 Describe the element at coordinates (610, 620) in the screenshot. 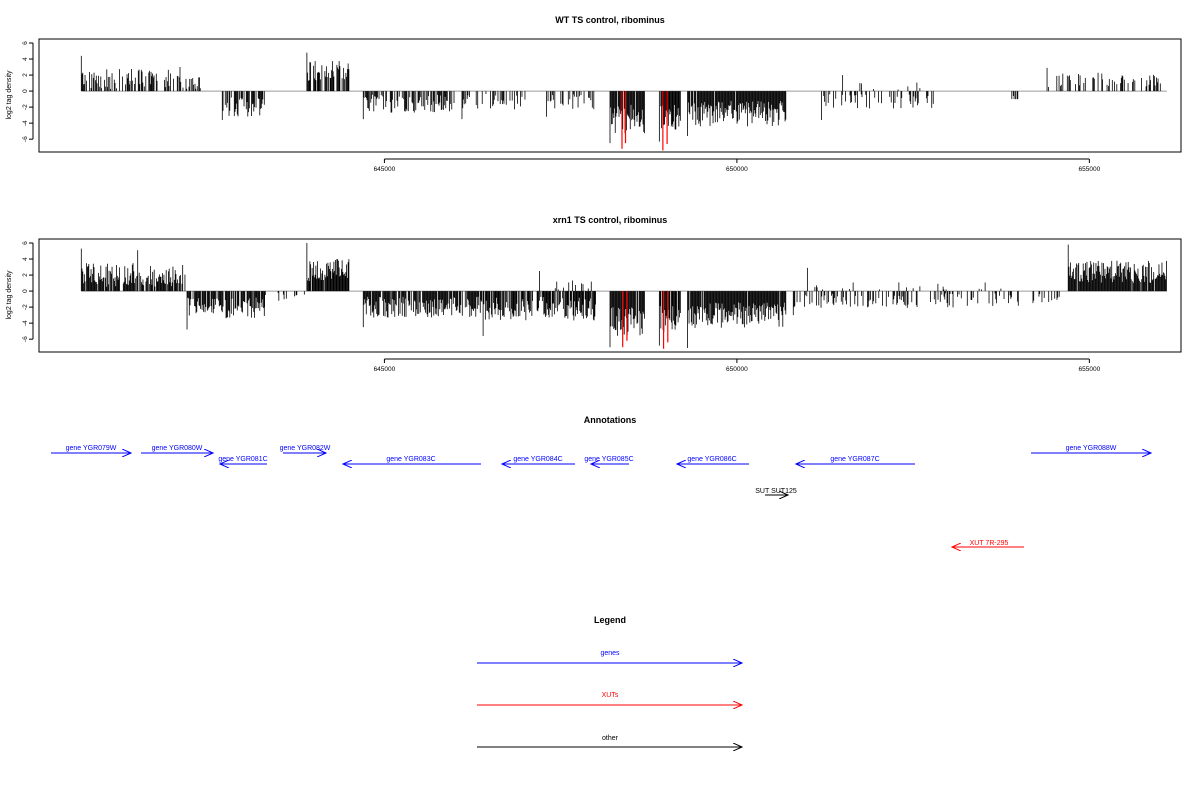

I see `legend-title: Legend` at that location.